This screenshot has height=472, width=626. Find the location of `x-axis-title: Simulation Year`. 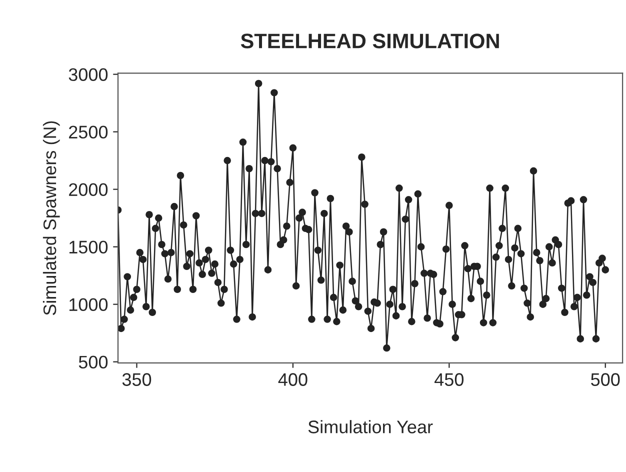

x-axis-title: Simulation Year is located at coordinates (370, 427).